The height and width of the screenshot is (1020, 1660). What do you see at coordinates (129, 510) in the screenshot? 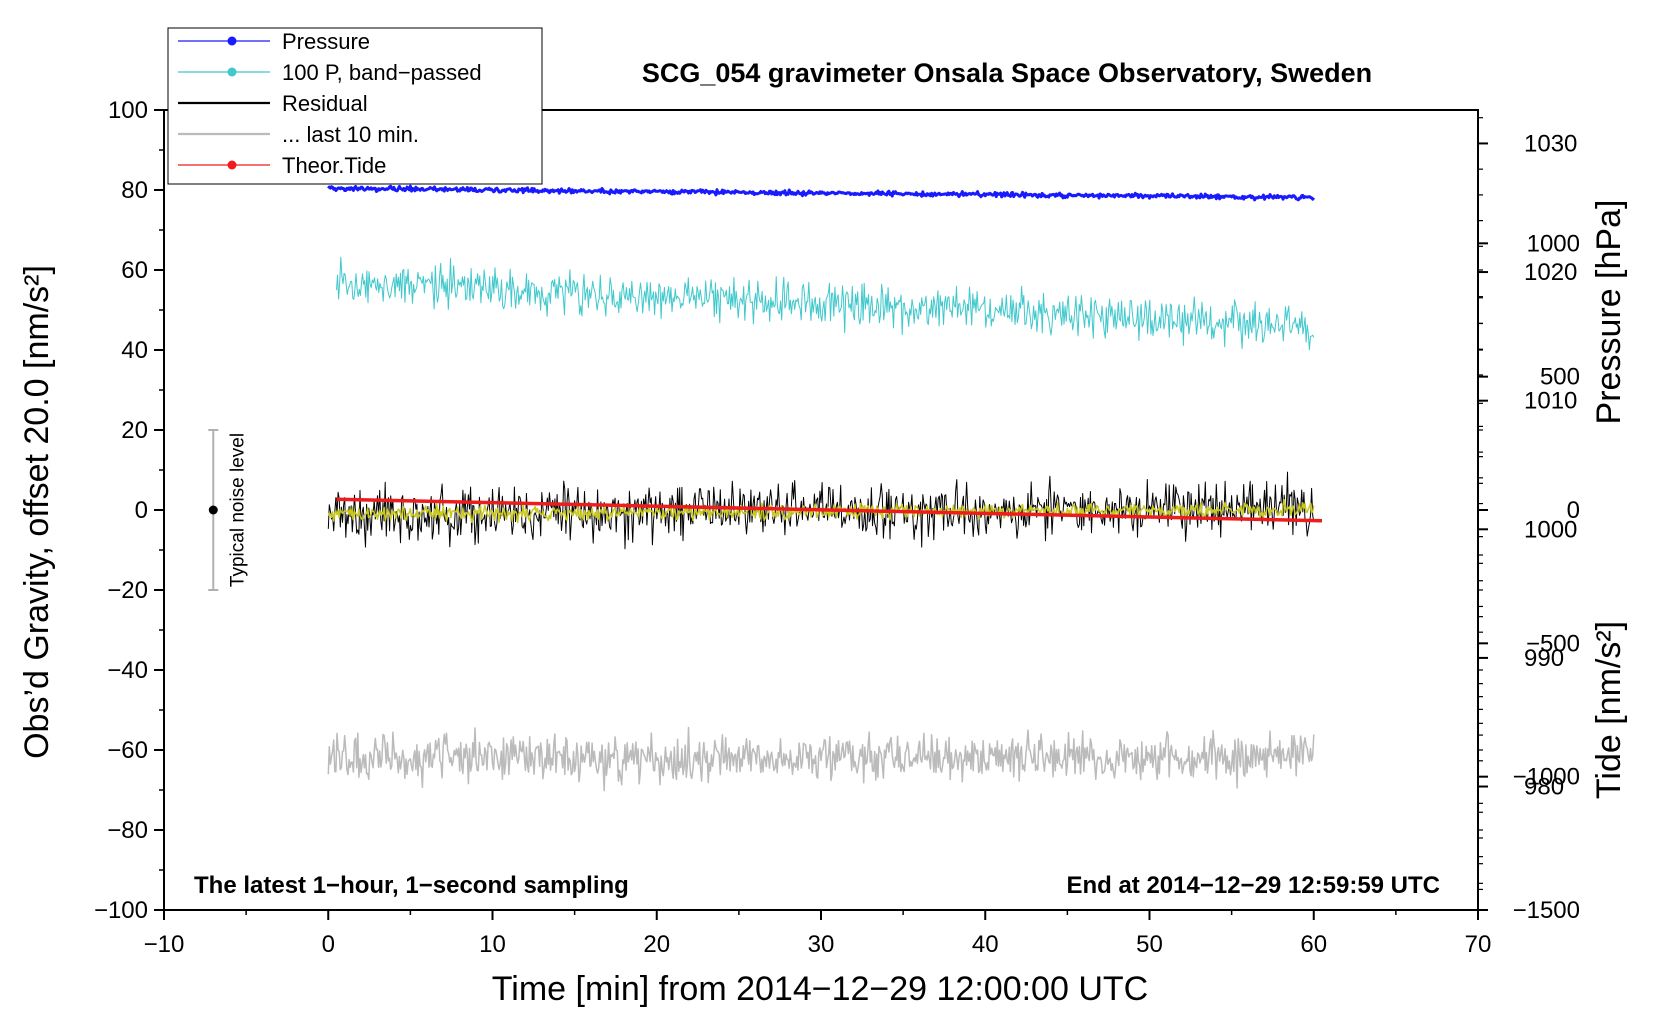
I see `y-axis-gravity: 100 80 60 40 20 0 −20 −40 −60 −80 −100` at bounding box center [129, 510].